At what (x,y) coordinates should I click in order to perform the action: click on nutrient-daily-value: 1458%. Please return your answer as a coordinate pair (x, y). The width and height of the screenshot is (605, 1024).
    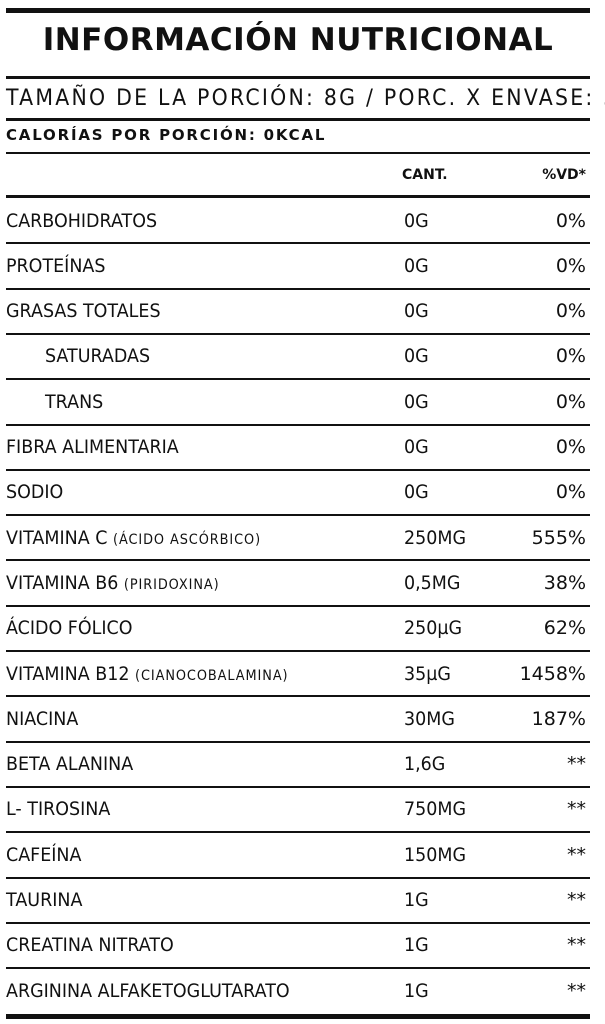
    Looking at the image, I should click on (552, 673).